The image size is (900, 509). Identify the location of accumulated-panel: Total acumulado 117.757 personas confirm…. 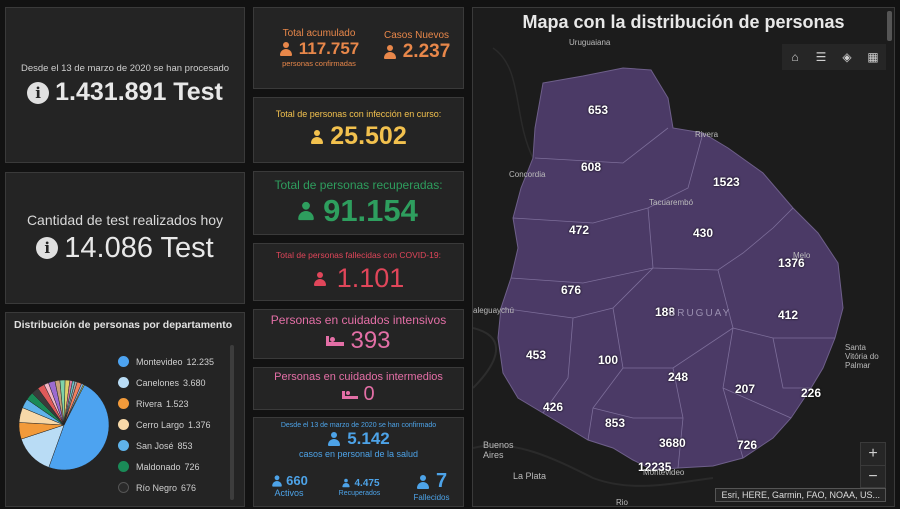
(358, 48).